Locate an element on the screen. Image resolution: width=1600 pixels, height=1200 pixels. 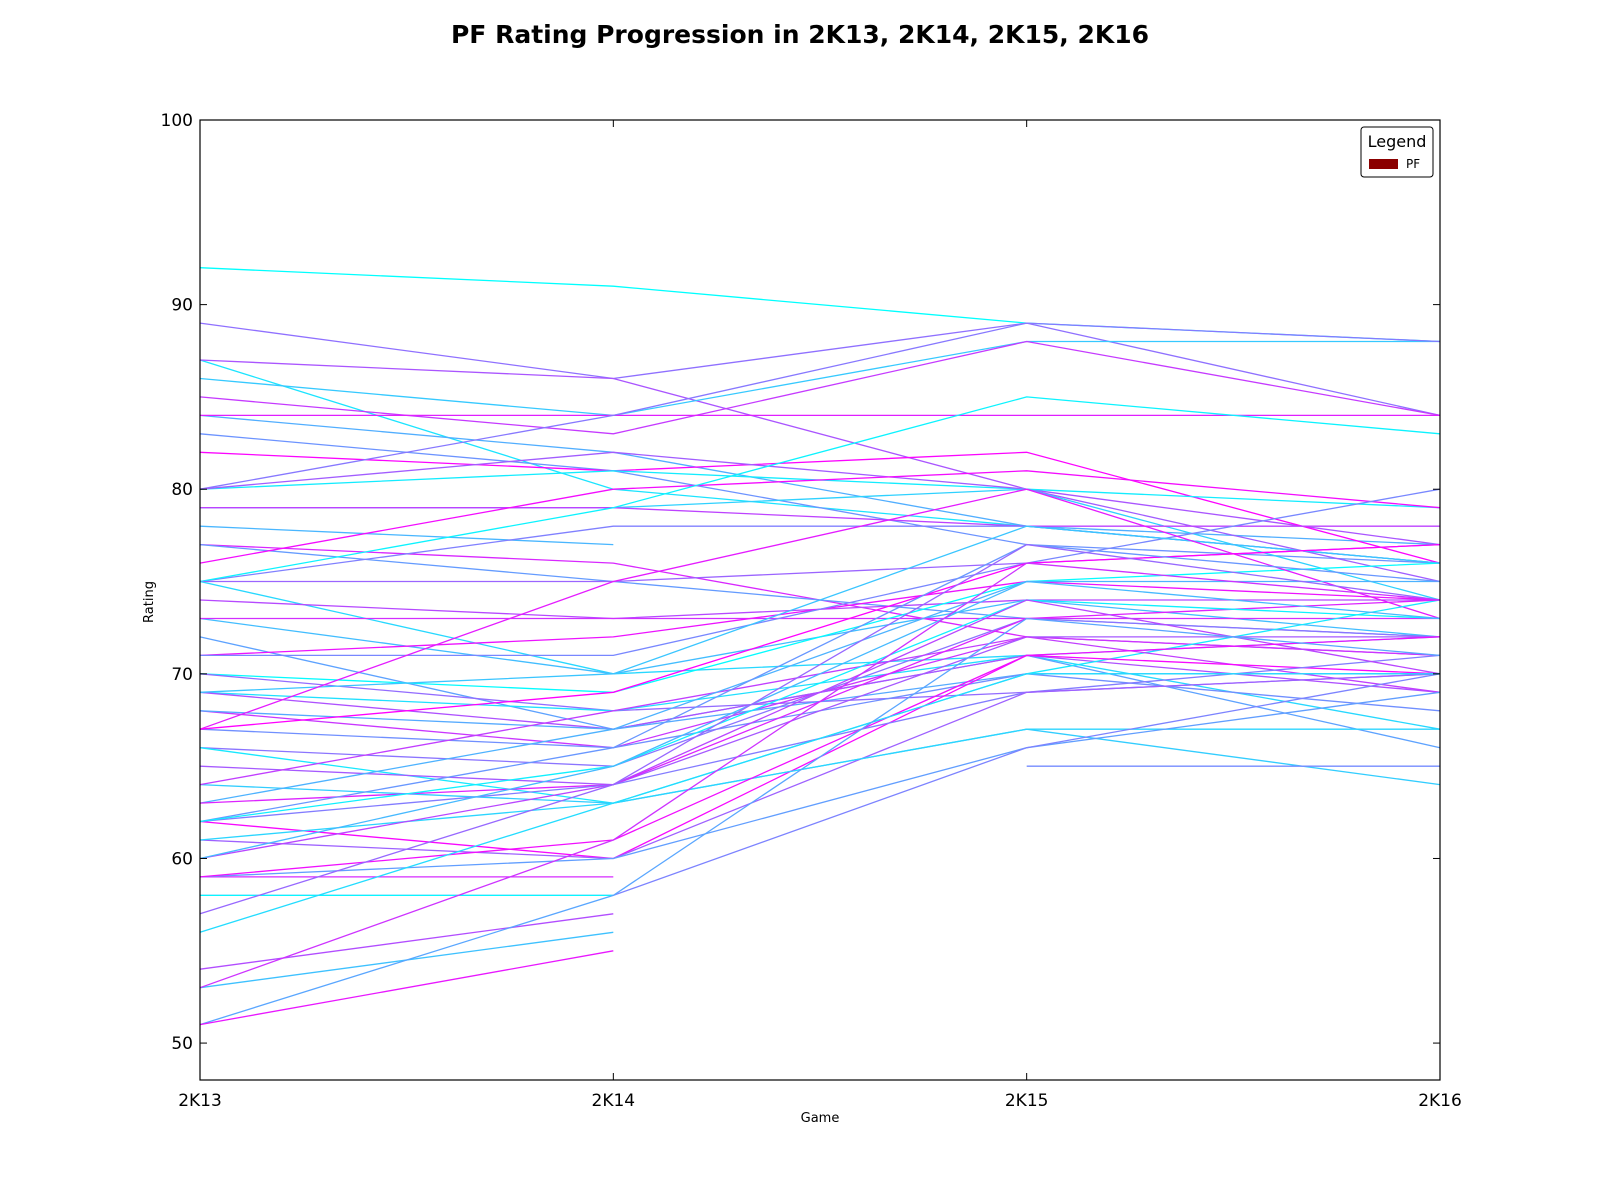
y-tick-label: 50 is located at coordinates (182, 1044).